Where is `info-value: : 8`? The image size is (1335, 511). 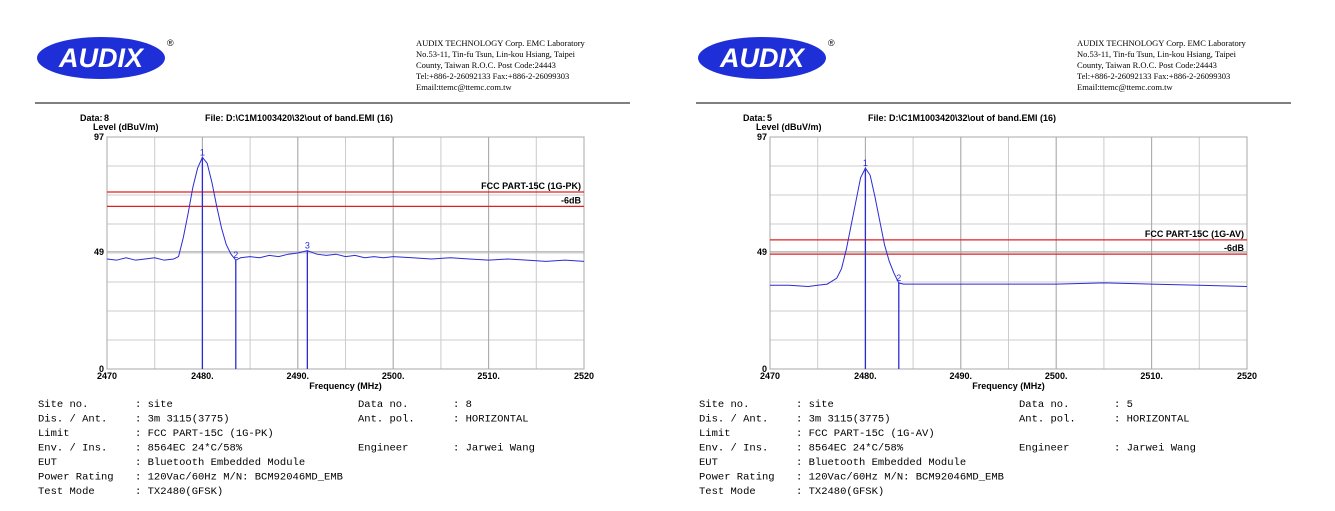 info-value: : 8 is located at coordinates (462, 405).